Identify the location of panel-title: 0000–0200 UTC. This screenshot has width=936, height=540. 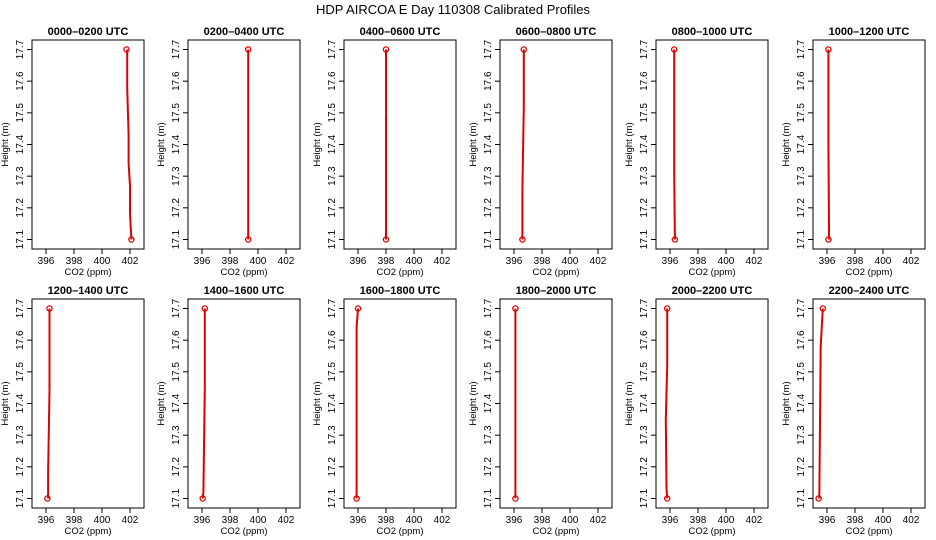
(88, 32).